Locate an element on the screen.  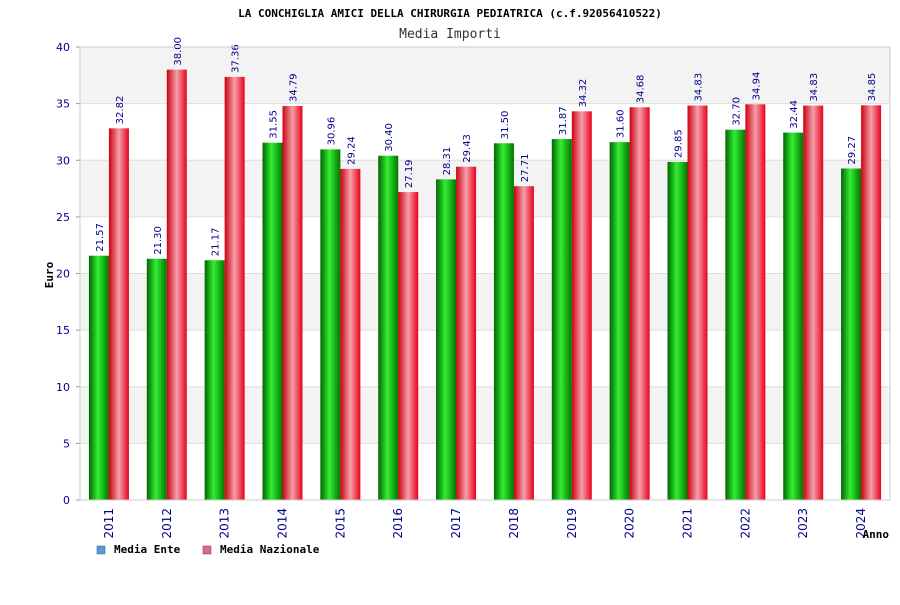
data-label-media-ente: 21.57 is located at coordinates (100, 237).